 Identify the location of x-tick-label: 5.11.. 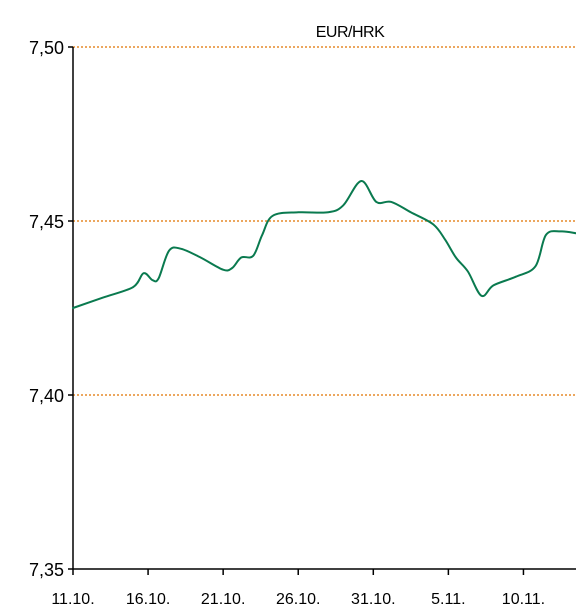
(448, 598).